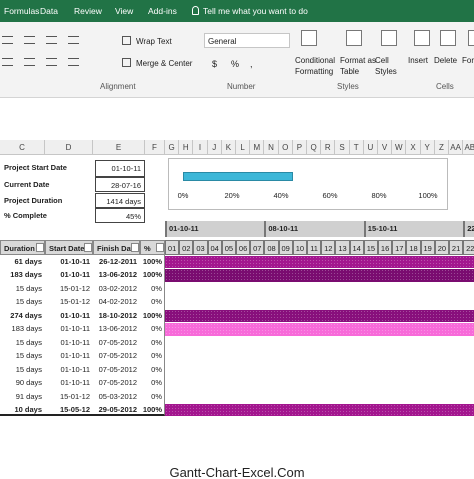 The height and width of the screenshot is (479, 474). Describe the element at coordinates (229, 147) in the screenshot. I see `column-header: K` at that location.